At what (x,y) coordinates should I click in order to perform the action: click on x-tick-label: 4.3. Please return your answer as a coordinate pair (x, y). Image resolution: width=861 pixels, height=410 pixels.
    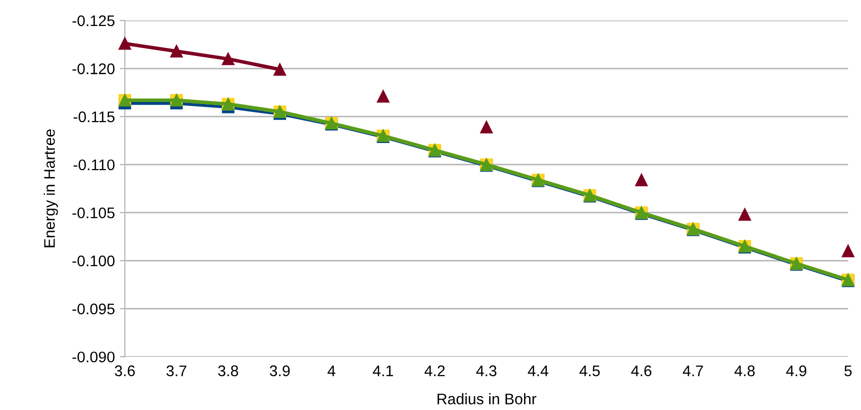
    Looking at the image, I should click on (486, 370).